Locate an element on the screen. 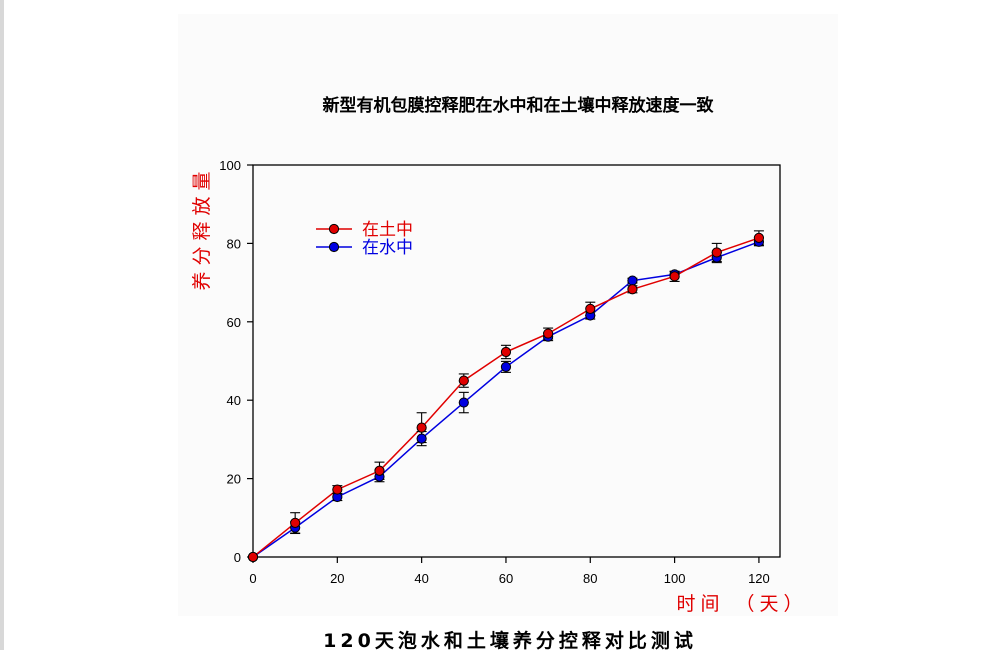  x-tick-label: 120 is located at coordinates (759, 578).